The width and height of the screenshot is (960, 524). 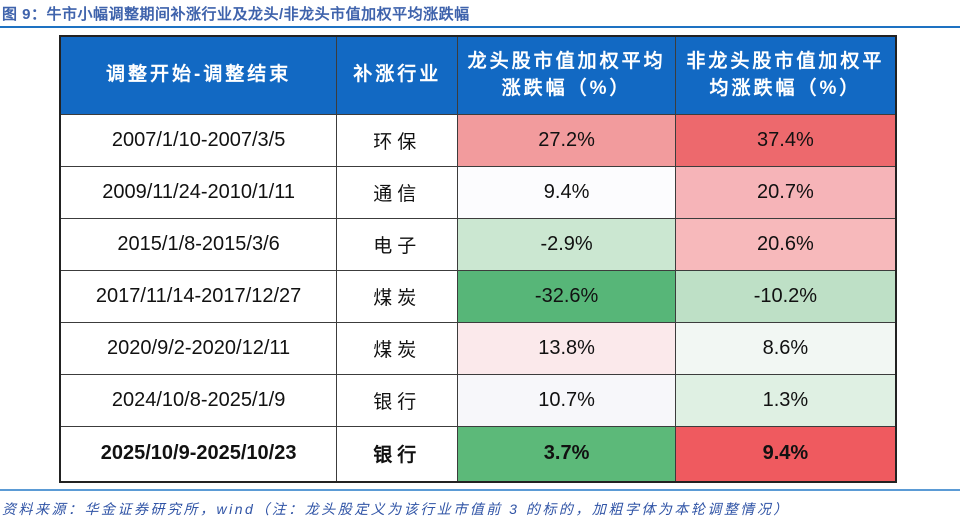 What do you see at coordinates (785, 454) in the screenshot?
I see `cell-nonleader-value: 9.4%` at bounding box center [785, 454].